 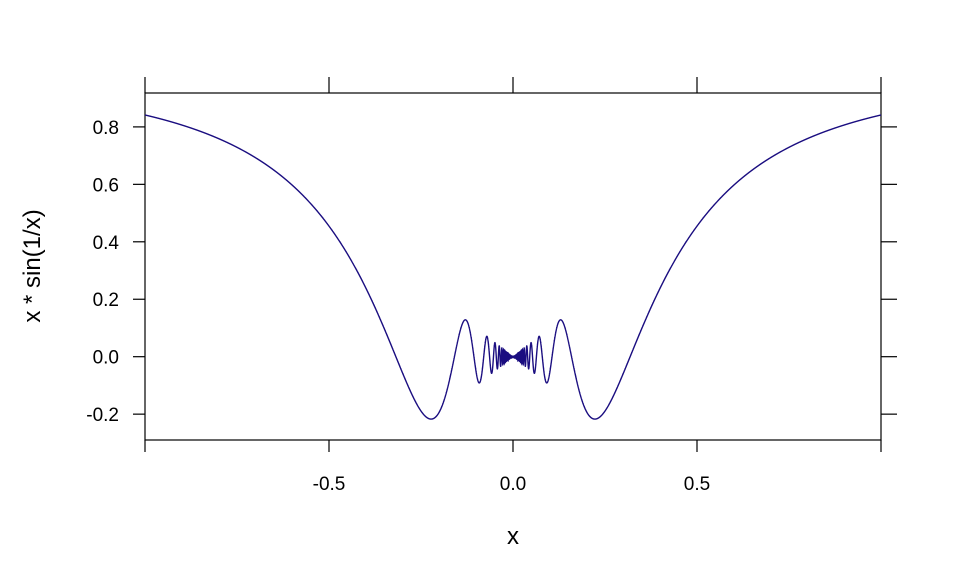 What do you see at coordinates (32, 265) in the screenshot?
I see `y-axis-label: x * sin(1/x)` at bounding box center [32, 265].